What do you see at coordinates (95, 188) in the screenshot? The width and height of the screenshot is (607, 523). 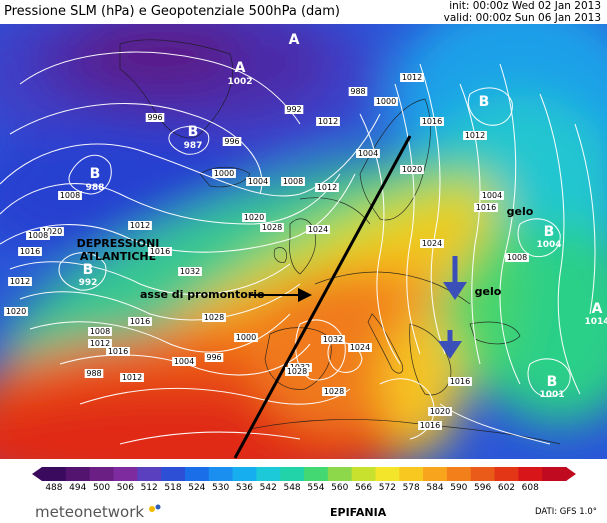 I see `pressure-center-value: 988` at bounding box center [95, 188].